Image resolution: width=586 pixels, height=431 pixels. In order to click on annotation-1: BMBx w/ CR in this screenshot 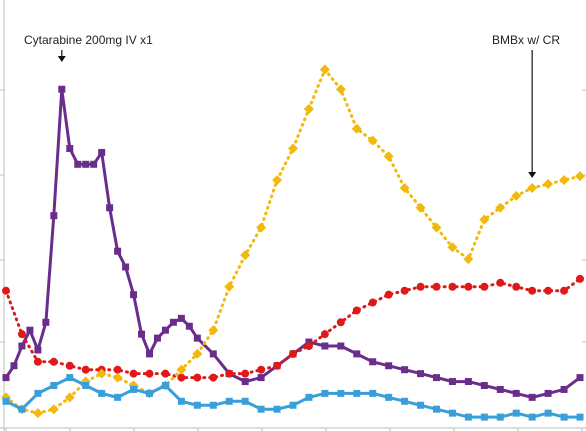, I will do `click(526, 105)`.